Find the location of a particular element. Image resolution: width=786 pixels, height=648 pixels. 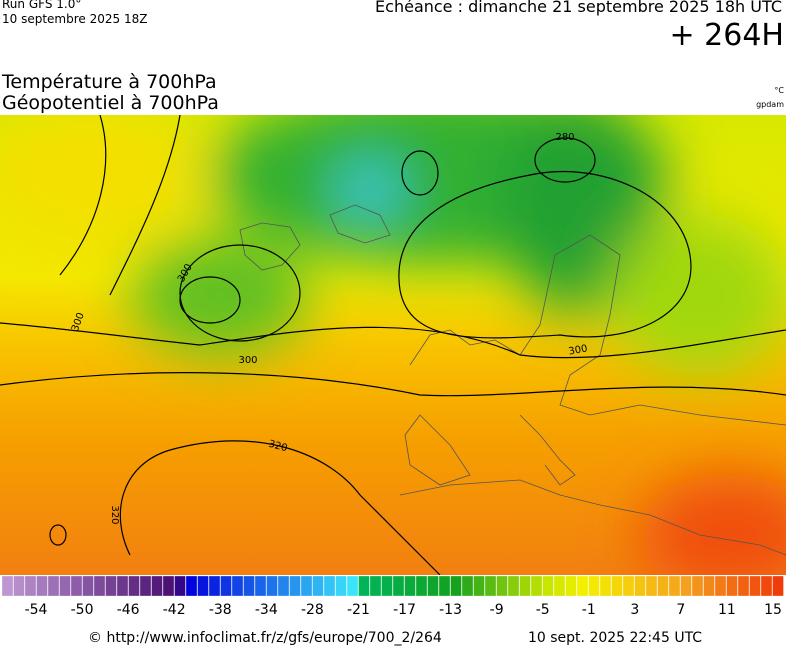

colorbar-label: -38 is located at coordinates (220, 610).